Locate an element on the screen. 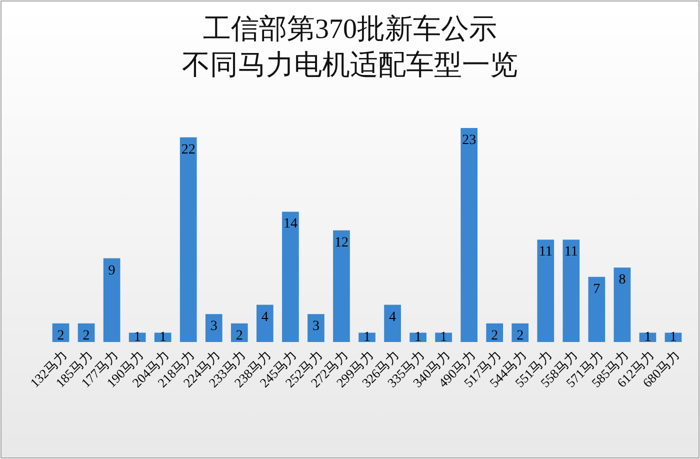 The width and height of the screenshot is (700, 459). chart-title: 工信部第370批新车公示 is located at coordinates (350, 29).